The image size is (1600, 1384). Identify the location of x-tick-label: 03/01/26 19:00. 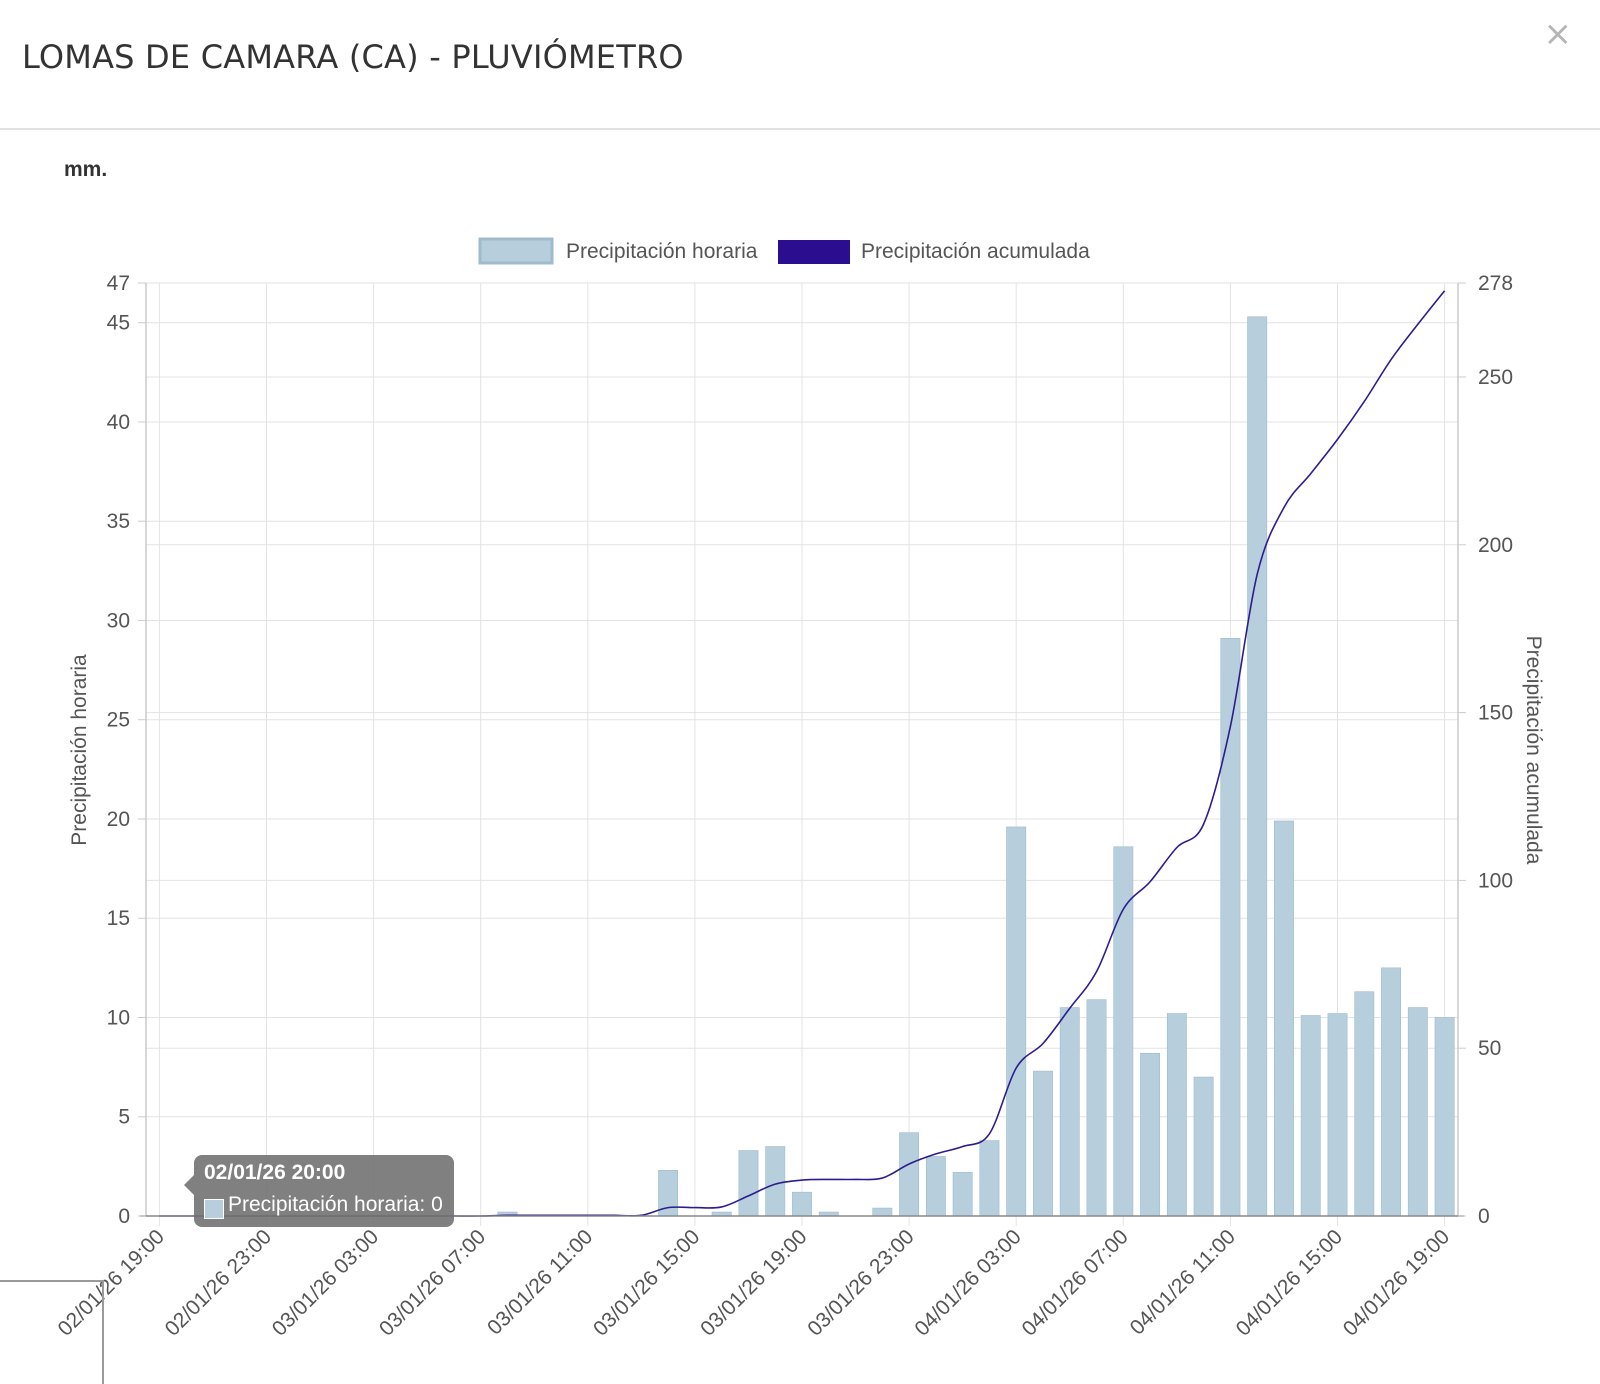
(753, 1282).